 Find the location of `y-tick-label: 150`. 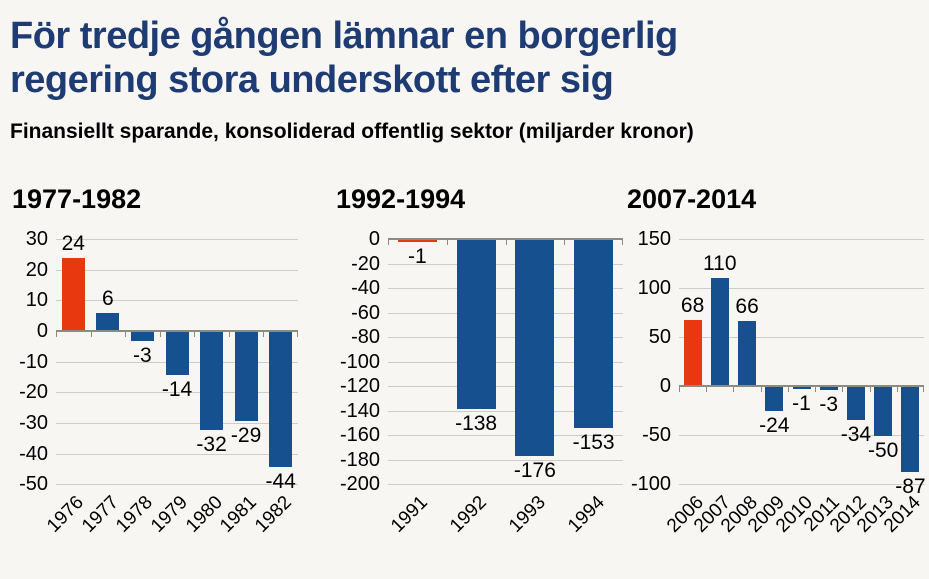

y-tick-label: 150 is located at coordinates (654, 239).